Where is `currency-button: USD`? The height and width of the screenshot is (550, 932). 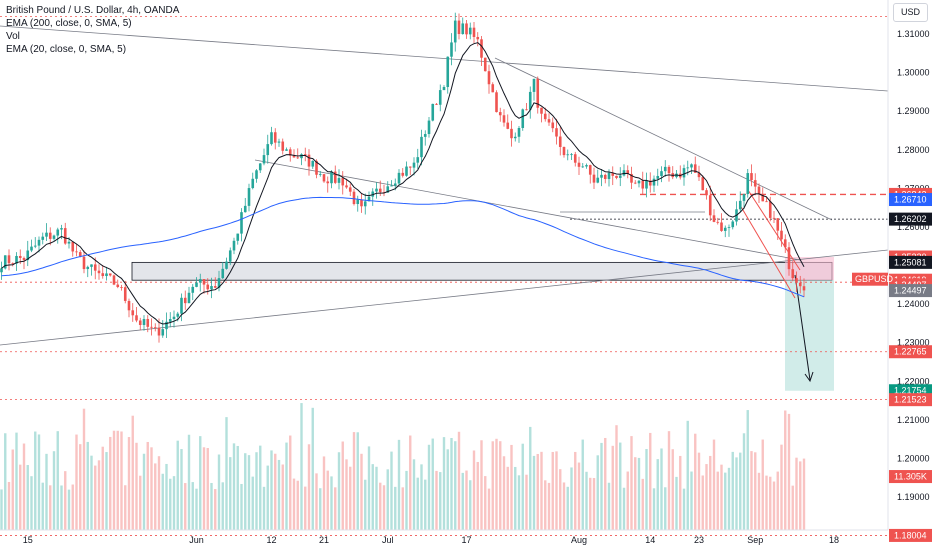
currency-button: USD is located at coordinates (910, 12).